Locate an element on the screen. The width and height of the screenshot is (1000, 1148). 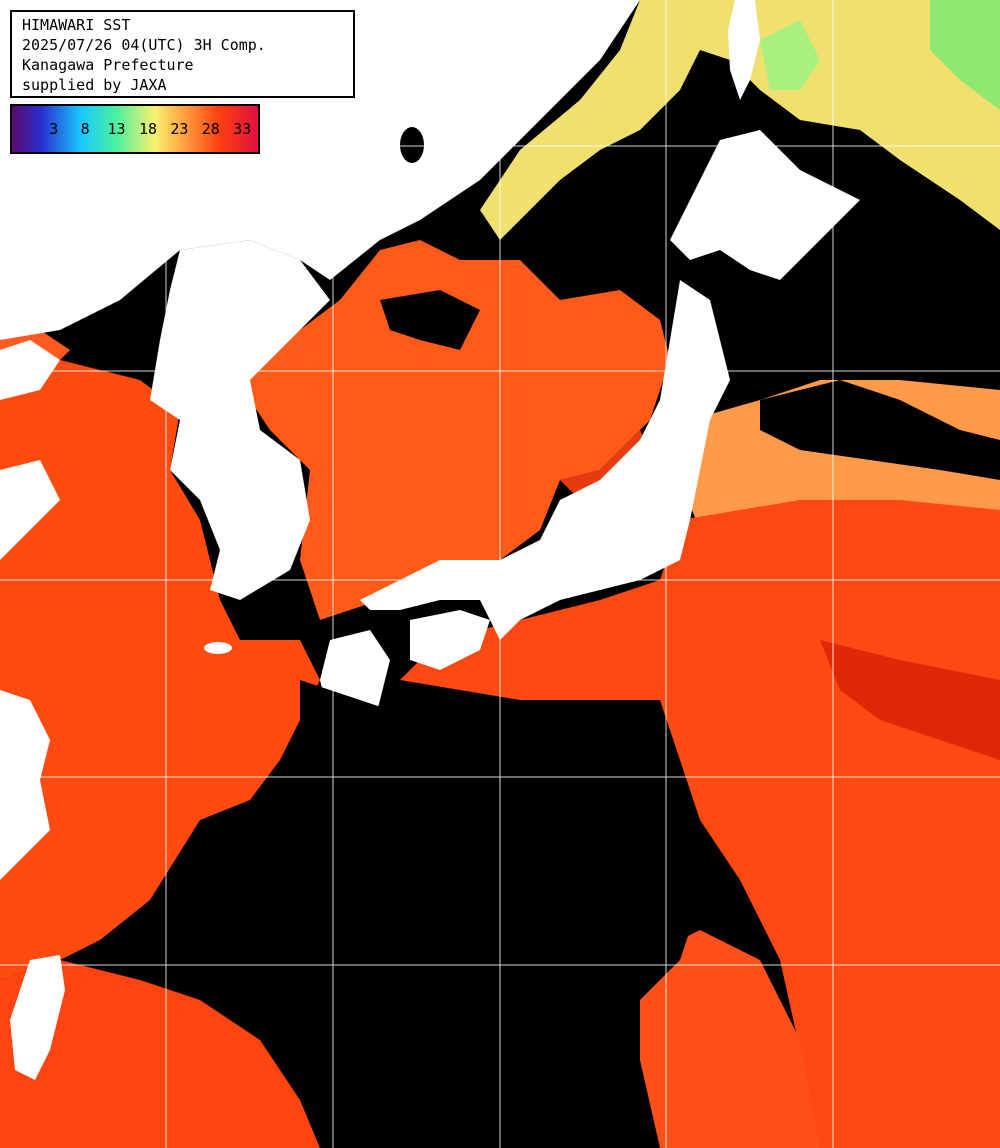
china-mainland is located at coordinates (30, 510).